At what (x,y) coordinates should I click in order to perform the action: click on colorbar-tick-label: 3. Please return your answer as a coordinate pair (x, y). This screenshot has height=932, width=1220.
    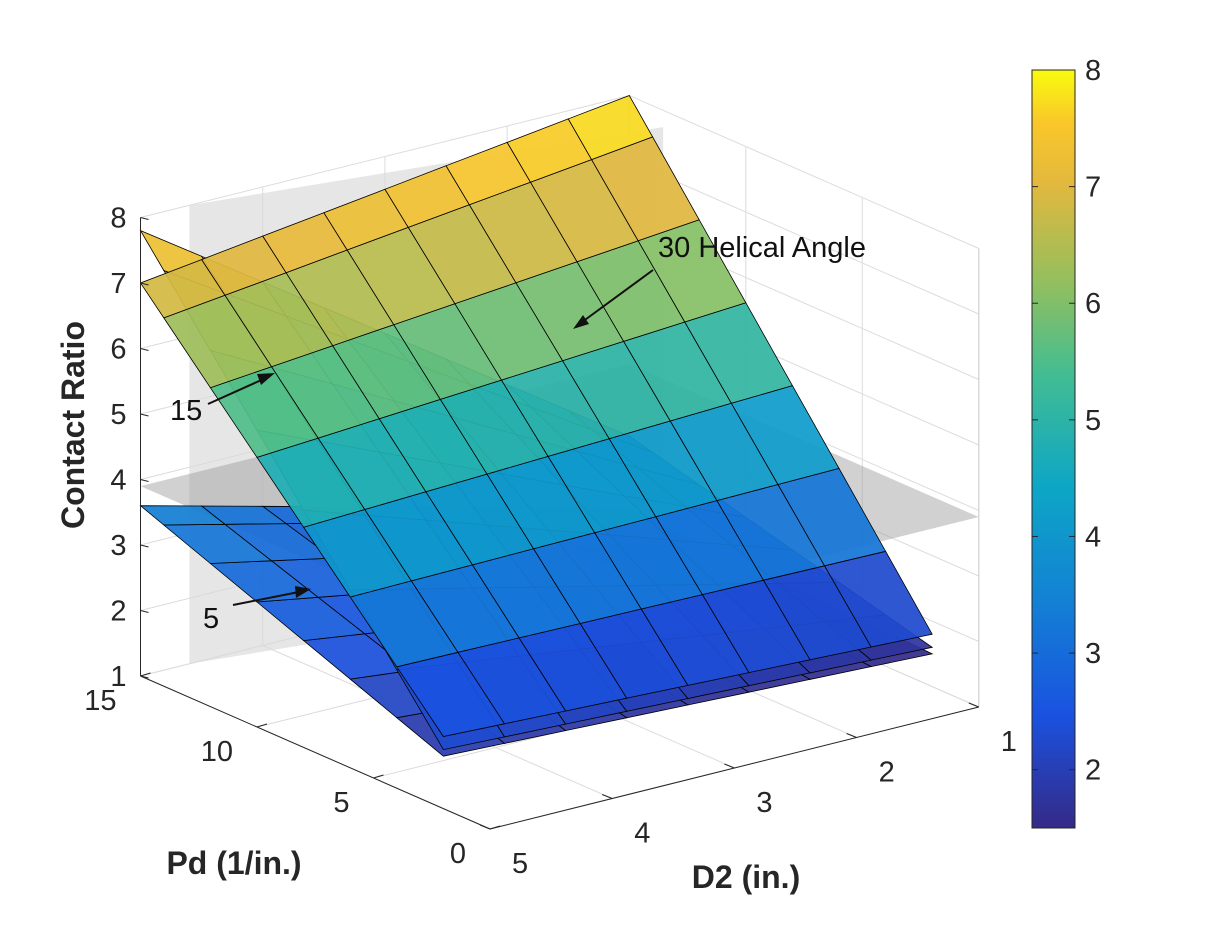
    Looking at the image, I should click on (1093, 654).